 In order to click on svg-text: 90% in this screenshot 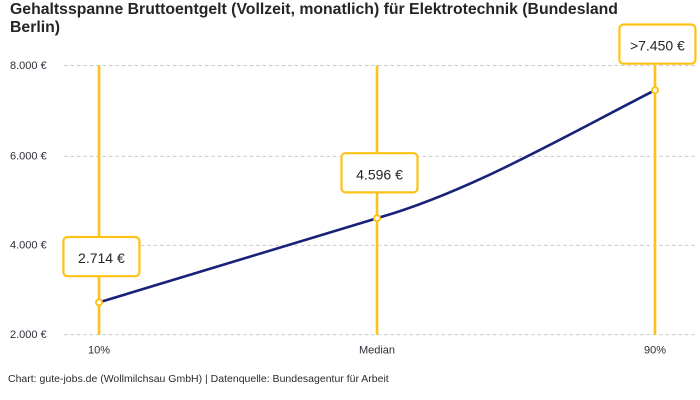, I will do `click(655, 351)`.